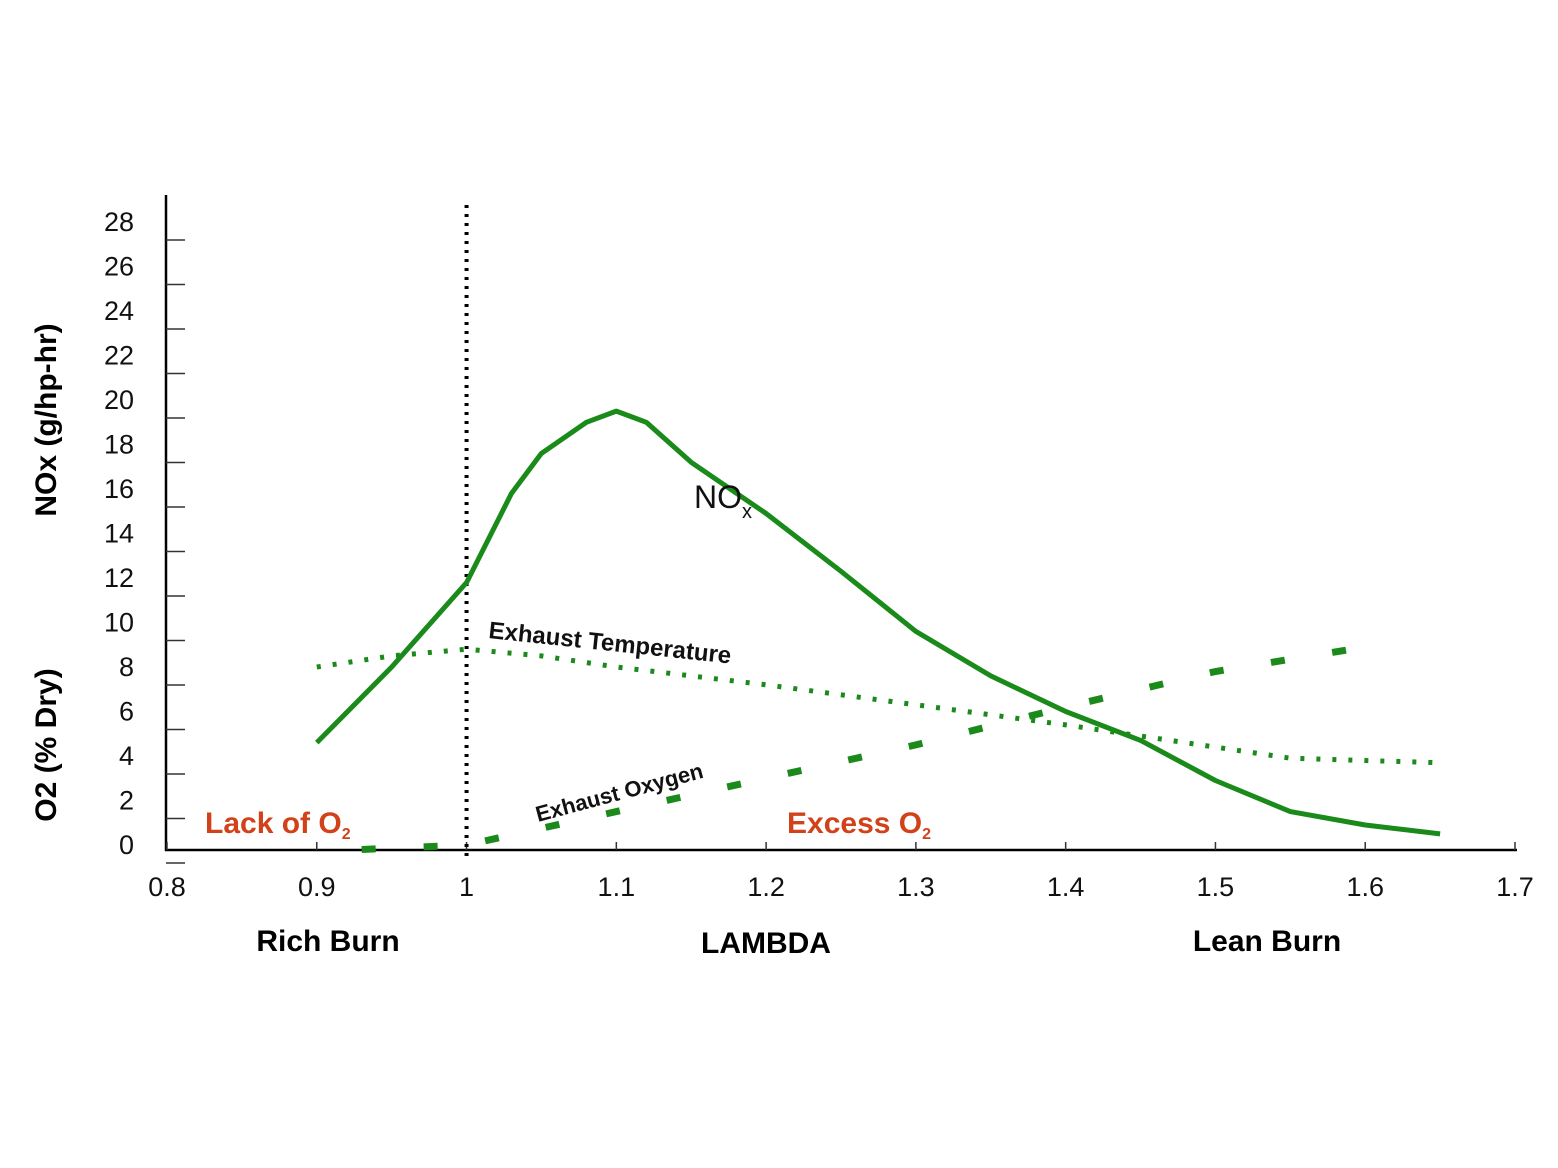 The image size is (1558, 1168). What do you see at coordinates (859, 825) in the screenshot?
I see `excess-o2-label: Excess O2` at bounding box center [859, 825].